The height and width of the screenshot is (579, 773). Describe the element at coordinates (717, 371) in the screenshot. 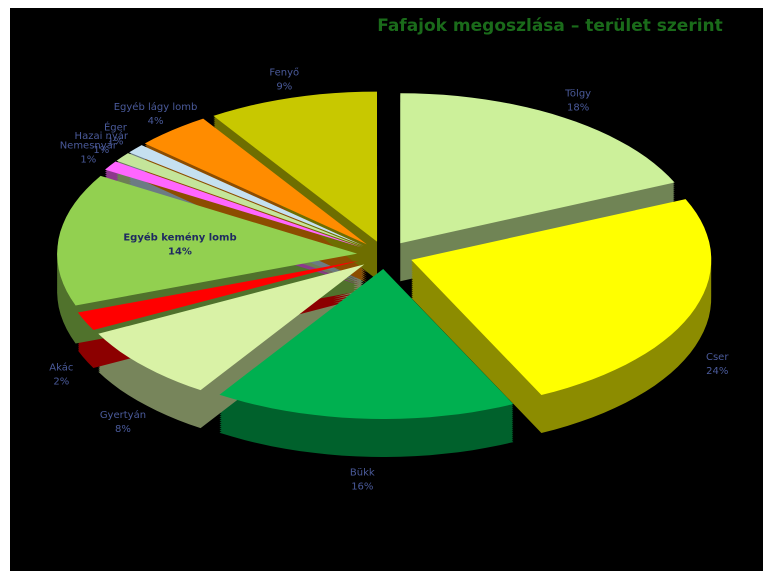

I see `slice-value-label: 24%` at that location.